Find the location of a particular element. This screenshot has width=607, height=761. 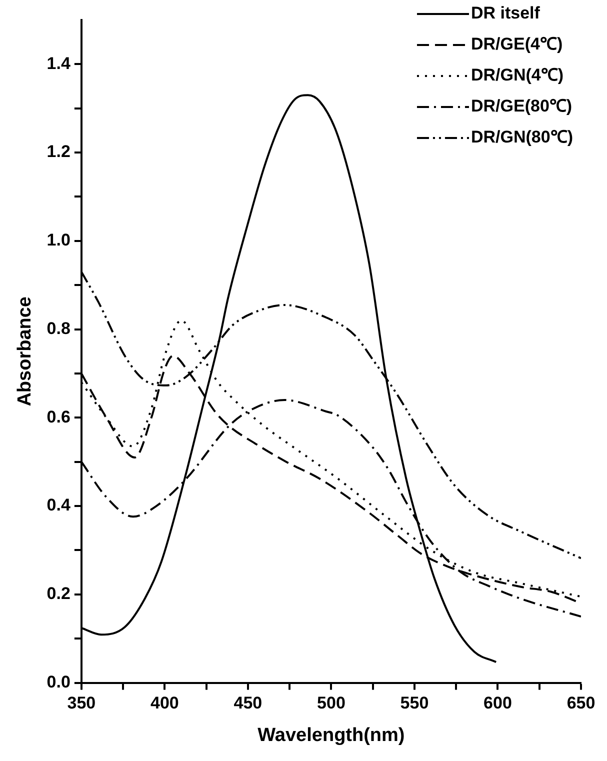

y-tick-label: 0.6 is located at coordinates (58, 416).